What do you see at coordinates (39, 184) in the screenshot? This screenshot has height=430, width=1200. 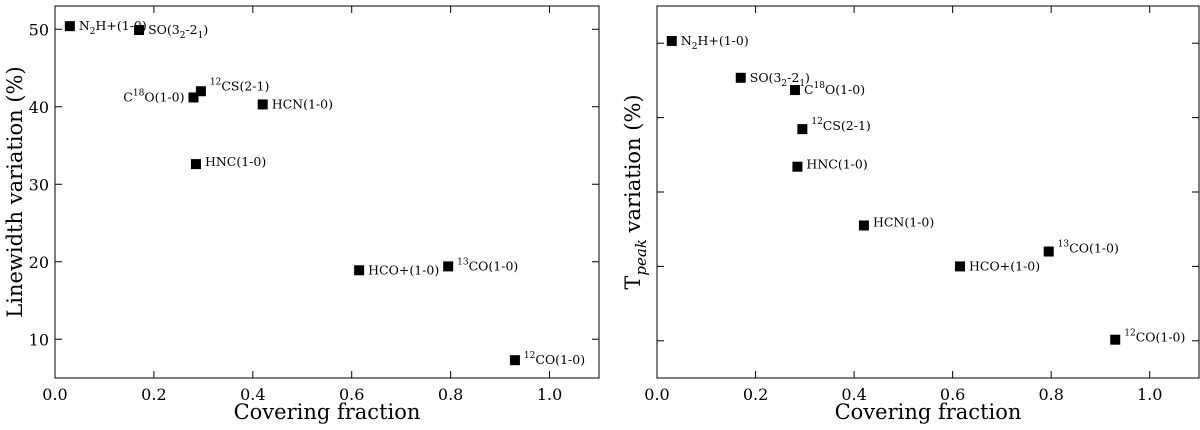 I see `y-tick-label: 30` at bounding box center [39, 184].